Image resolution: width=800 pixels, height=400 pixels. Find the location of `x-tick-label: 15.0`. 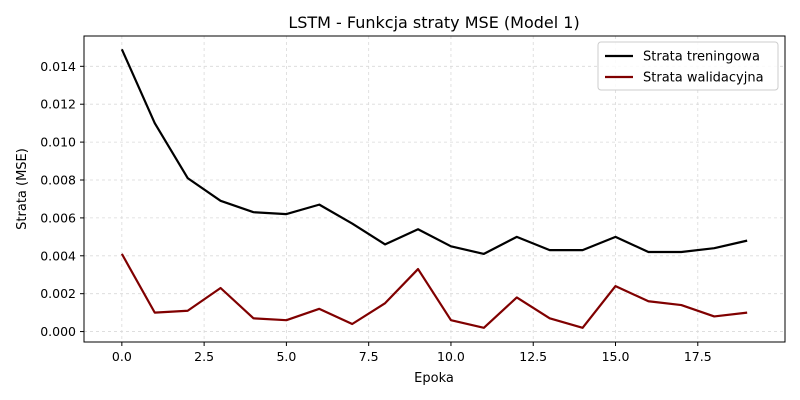

x-tick-label: 15.0 is located at coordinates (616, 356).